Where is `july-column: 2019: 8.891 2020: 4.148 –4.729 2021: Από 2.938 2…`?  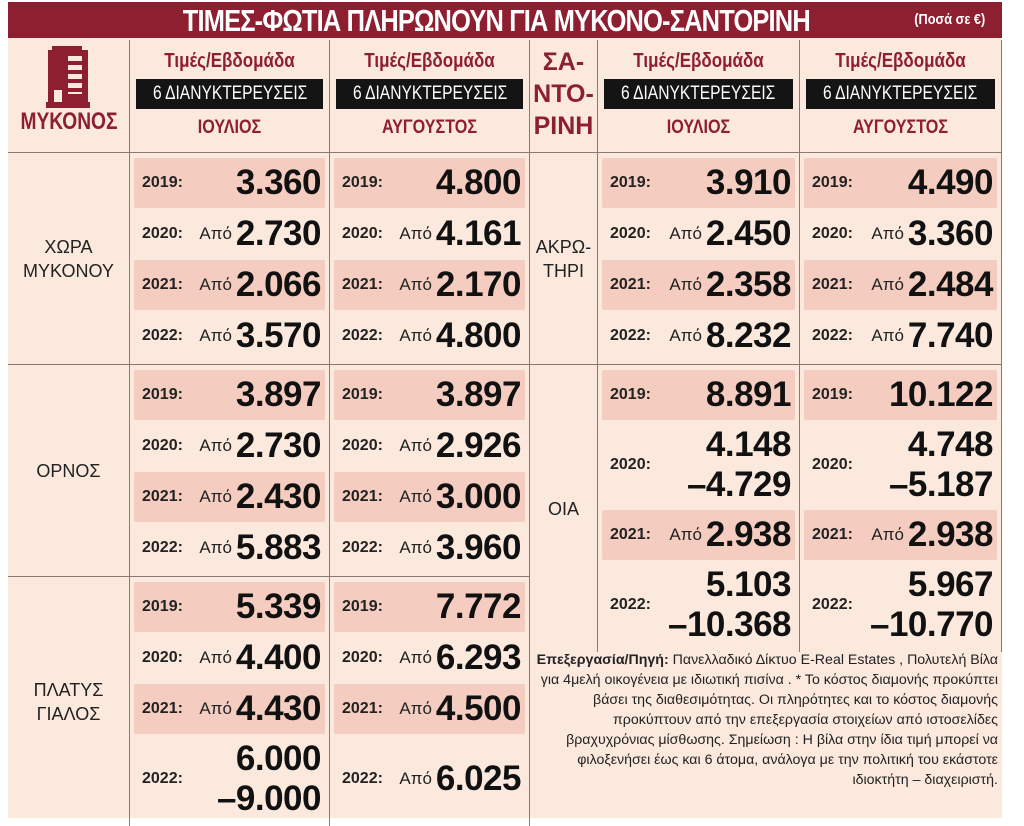
july-column: 2019: 8.891 2020: 4.148 –4.729 2021: Από 2.938 2… is located at coordinates (699, 508).